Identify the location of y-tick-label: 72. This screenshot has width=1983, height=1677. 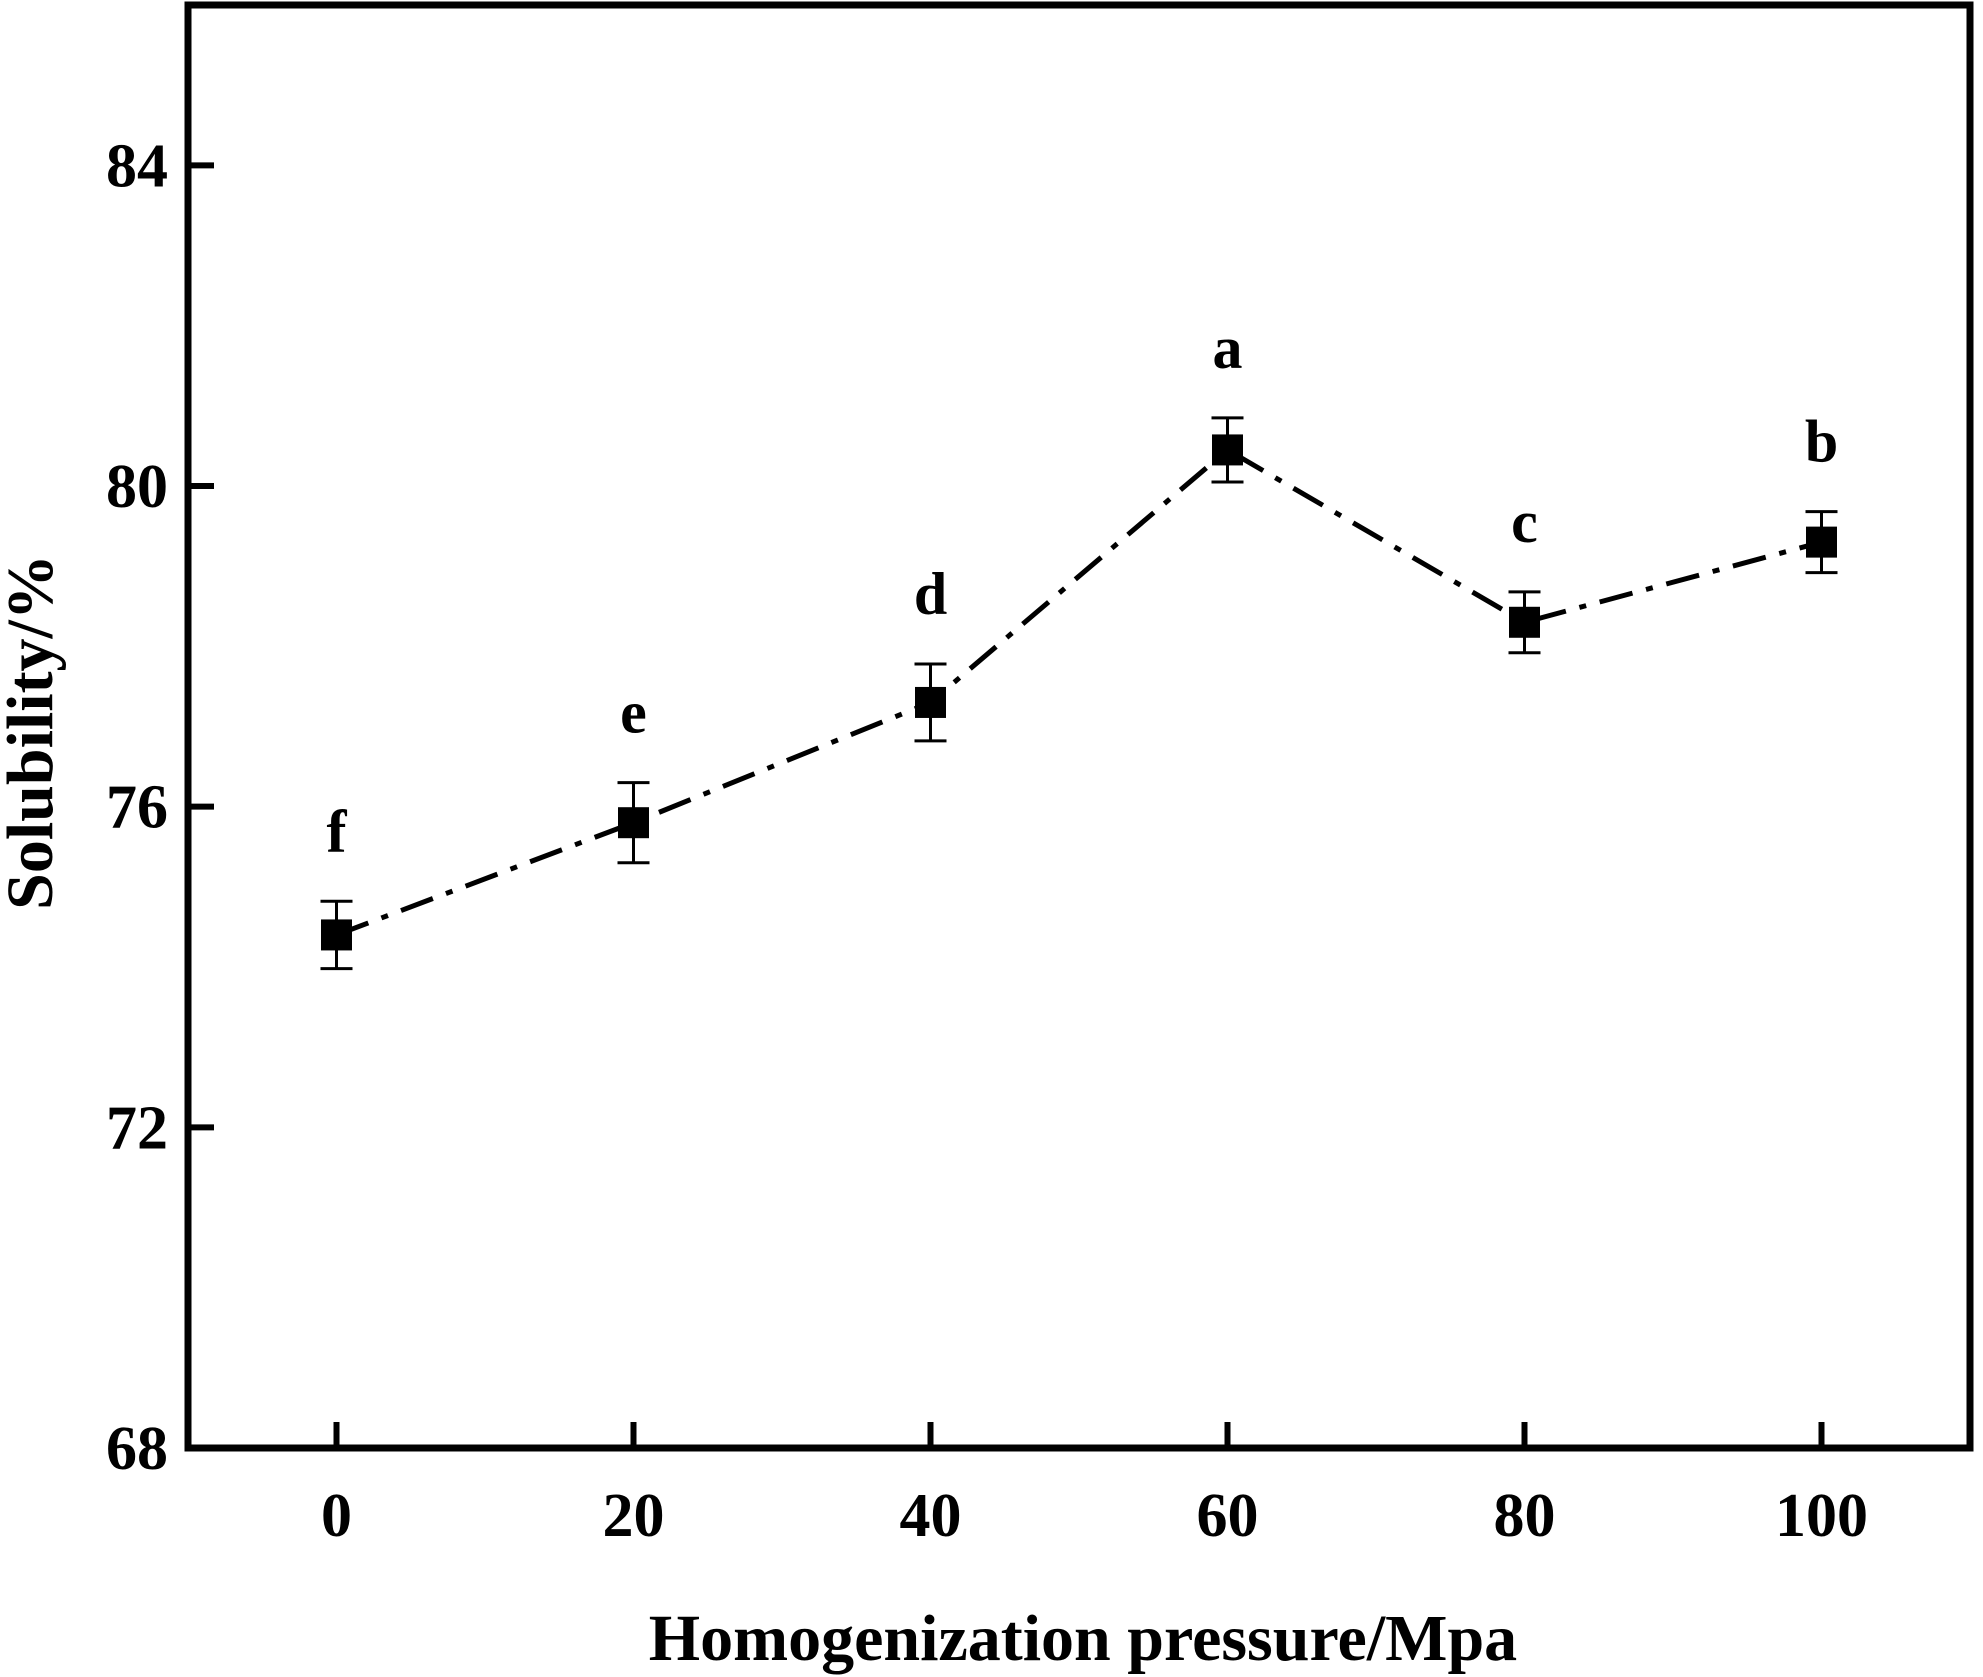
(137, 1128).